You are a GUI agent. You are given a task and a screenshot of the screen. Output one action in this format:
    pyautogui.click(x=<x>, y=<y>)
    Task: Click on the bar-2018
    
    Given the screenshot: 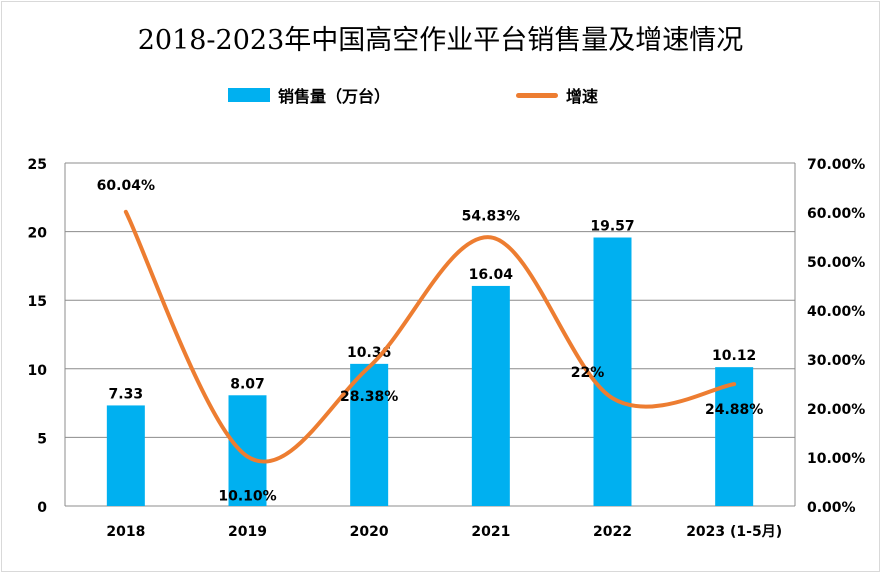 What is the action you would take?
    pyautogui.click(x=125, y=455)
    